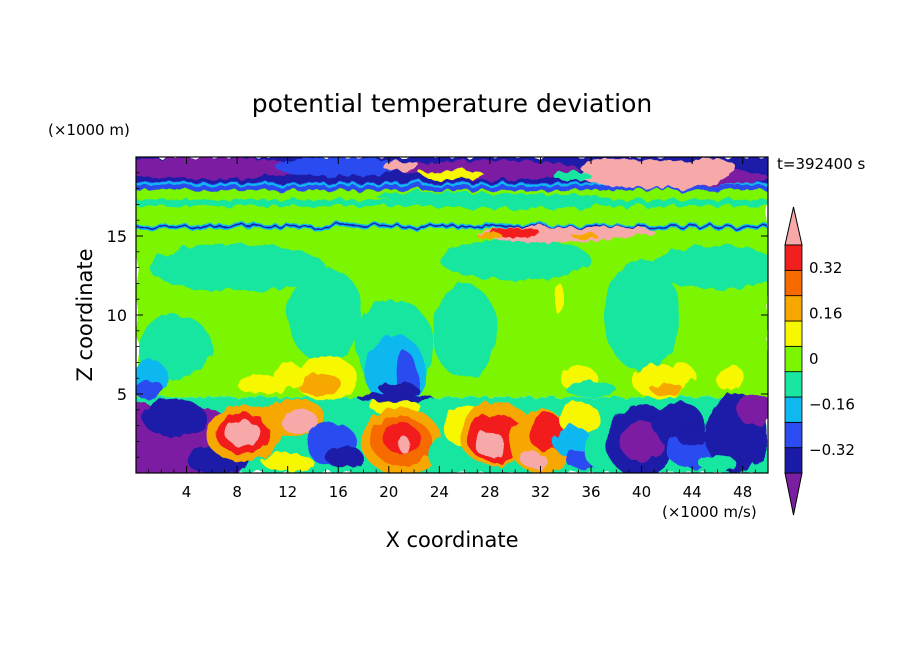  What do you see at coordinates (451, 540) in the screenshot?
I see `x-axis-label: X coordinate` at bounding box center [451, 540].